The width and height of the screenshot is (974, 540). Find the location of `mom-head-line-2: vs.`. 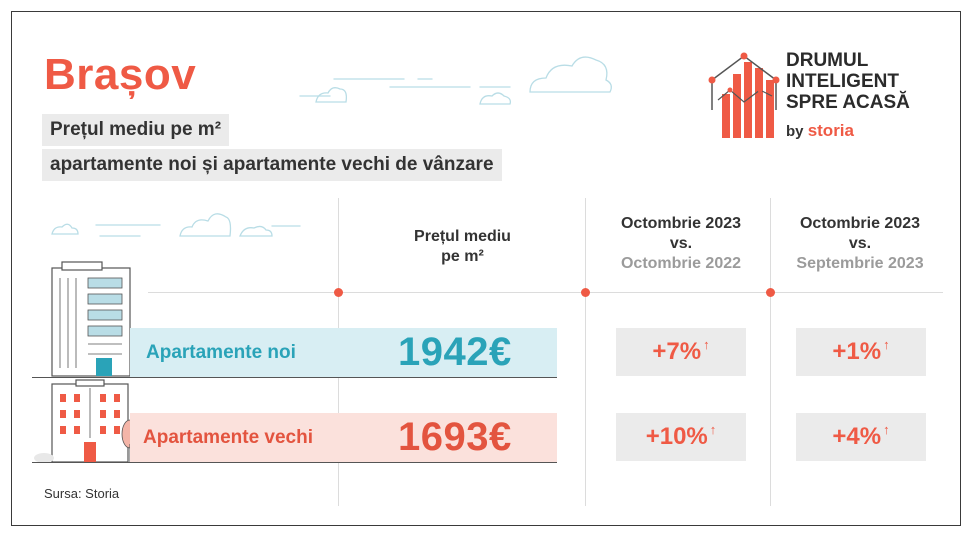

mom-head-line-2: vs. is located at coordinates (860, 243).